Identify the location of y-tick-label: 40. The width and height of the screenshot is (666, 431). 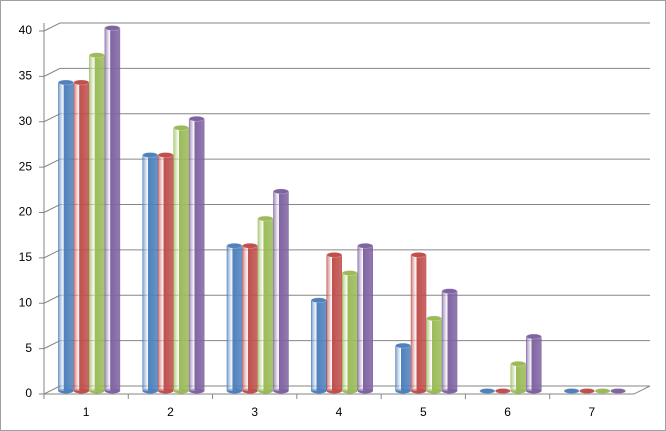
(26, 30).